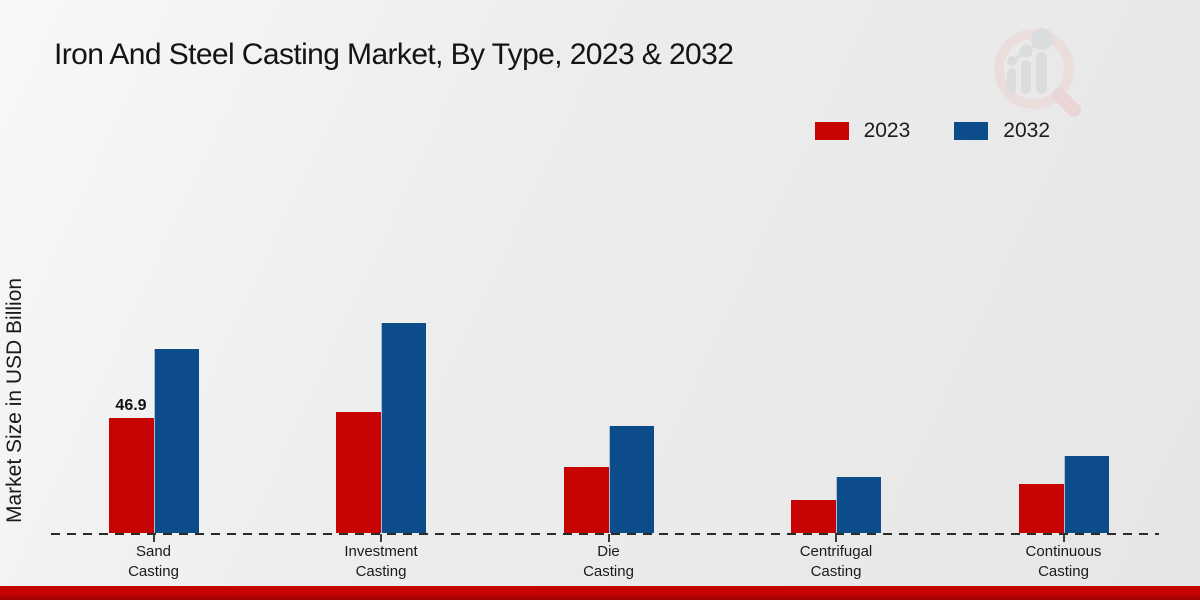  What do you see at coordinates (1041, 73) in the screenshot?
I see `logo-bar-tall` at bounding box center [1041, 73].